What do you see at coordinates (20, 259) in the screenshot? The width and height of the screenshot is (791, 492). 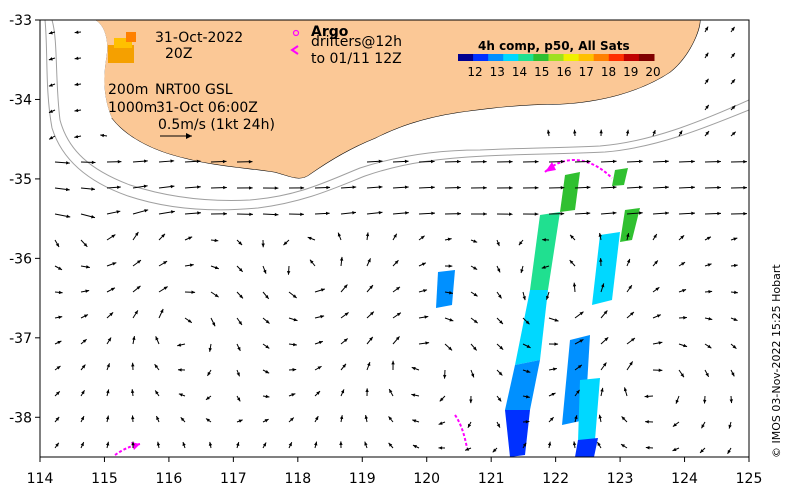 I see `y-tick-label: -36` at bounding box center [20, 259].